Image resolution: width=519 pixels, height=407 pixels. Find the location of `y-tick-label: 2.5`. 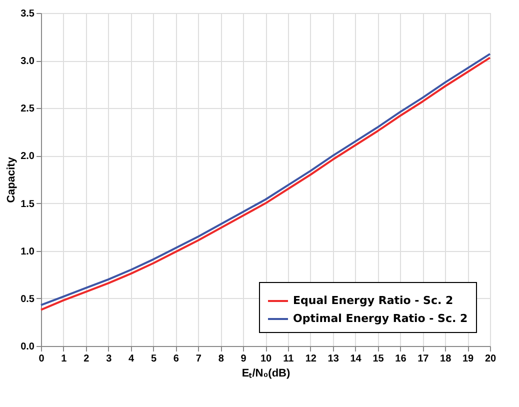

y-tick-label: 2.5 is located at coordinates (27, 109).